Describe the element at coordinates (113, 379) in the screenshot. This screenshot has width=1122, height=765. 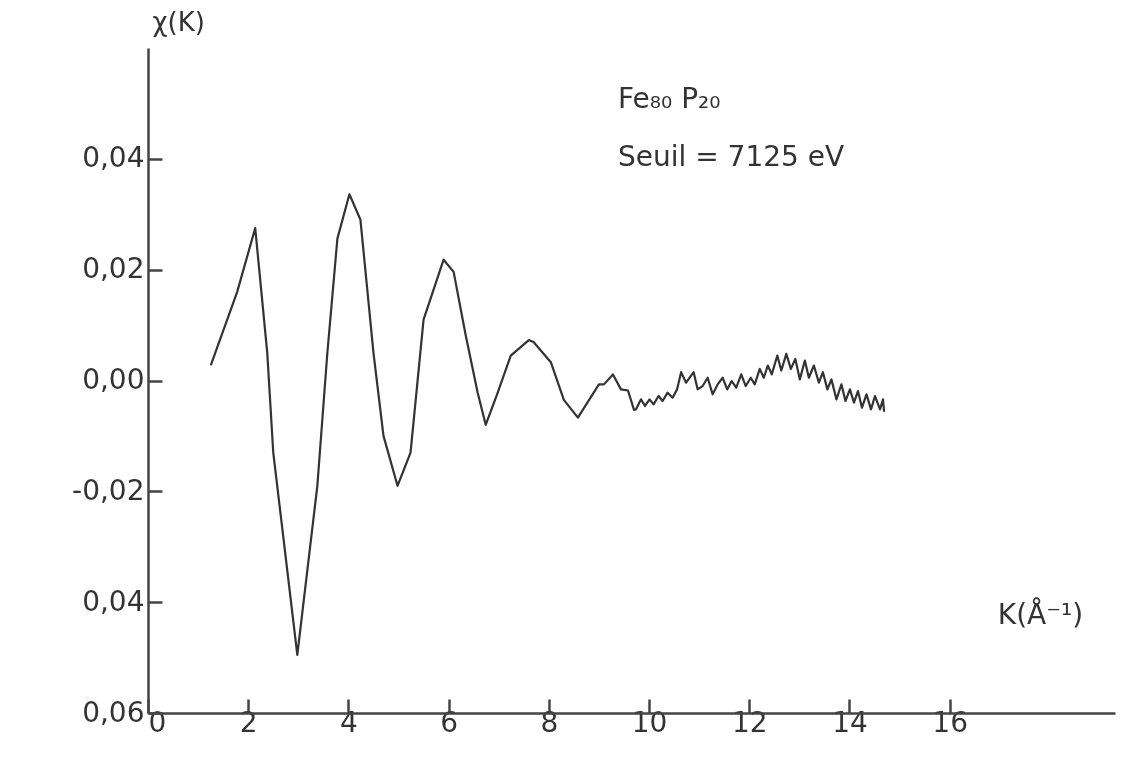
I see `y-tick-label: 0,00` at that location.